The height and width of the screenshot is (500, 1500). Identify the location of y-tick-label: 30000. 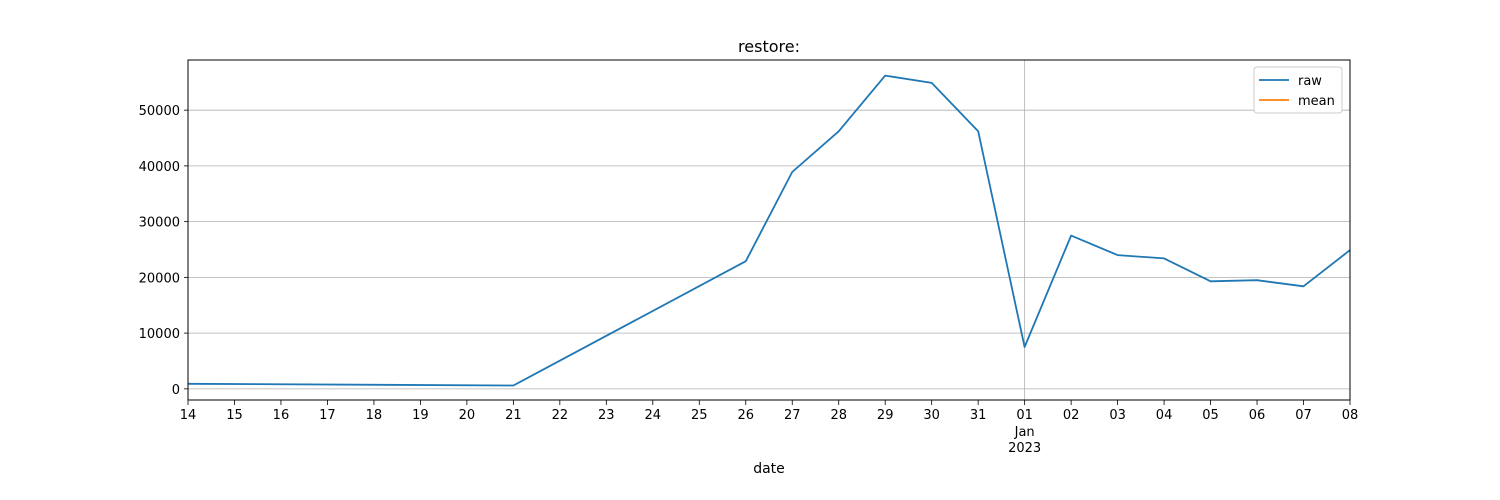
(159, 223).